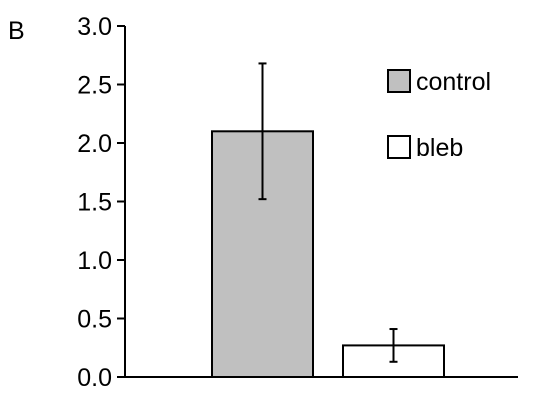 The image size is (538, 397). What do you see at coordinates (453, 82) in the screenshot?
I see `legend-label-control: control` at bounding box center [453, 82].